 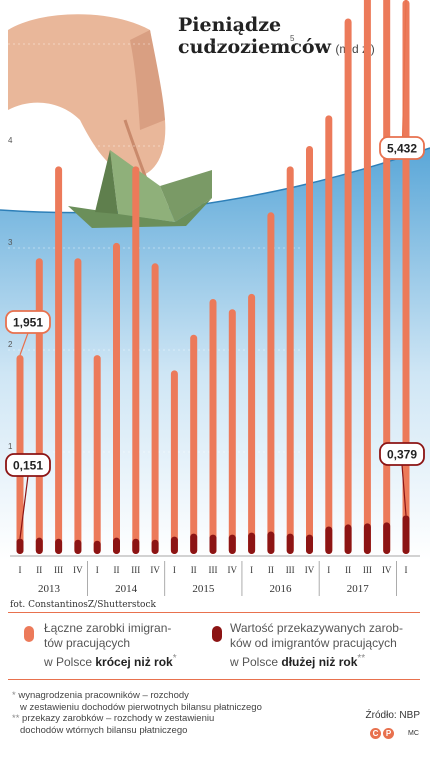 I want to click on hand-illustration, so click(x=87, y=102).